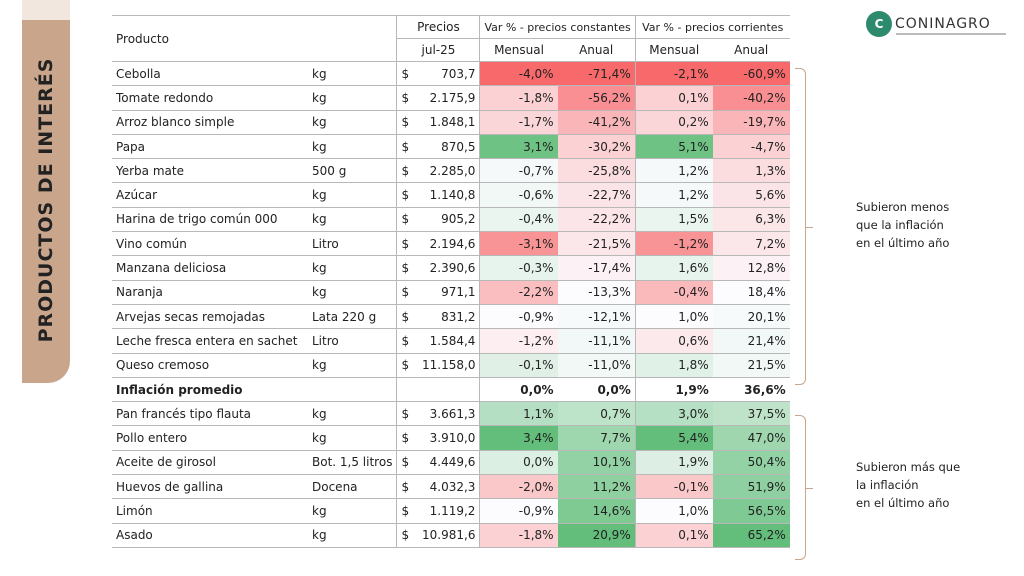 Image resolution: width=1024 pixels, height=576 pixels. What do you see at coordinates (596, 268) in the screenshot?
I see `var-a1: -17,4%` at bounding box center [596, 268].